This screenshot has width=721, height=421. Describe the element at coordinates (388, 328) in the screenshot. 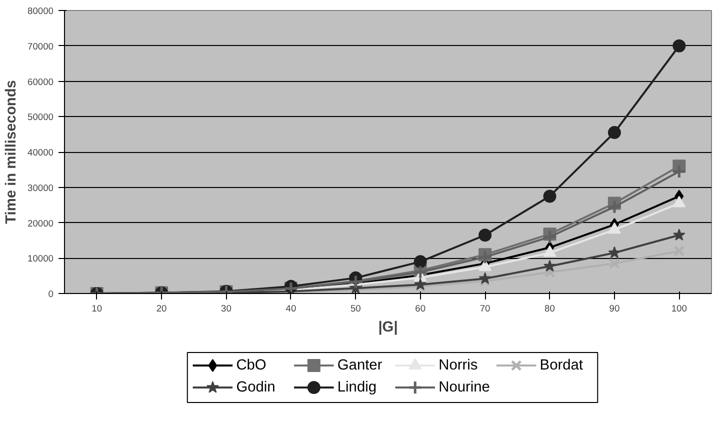

I see `x-axis-title: |G|` at that location.